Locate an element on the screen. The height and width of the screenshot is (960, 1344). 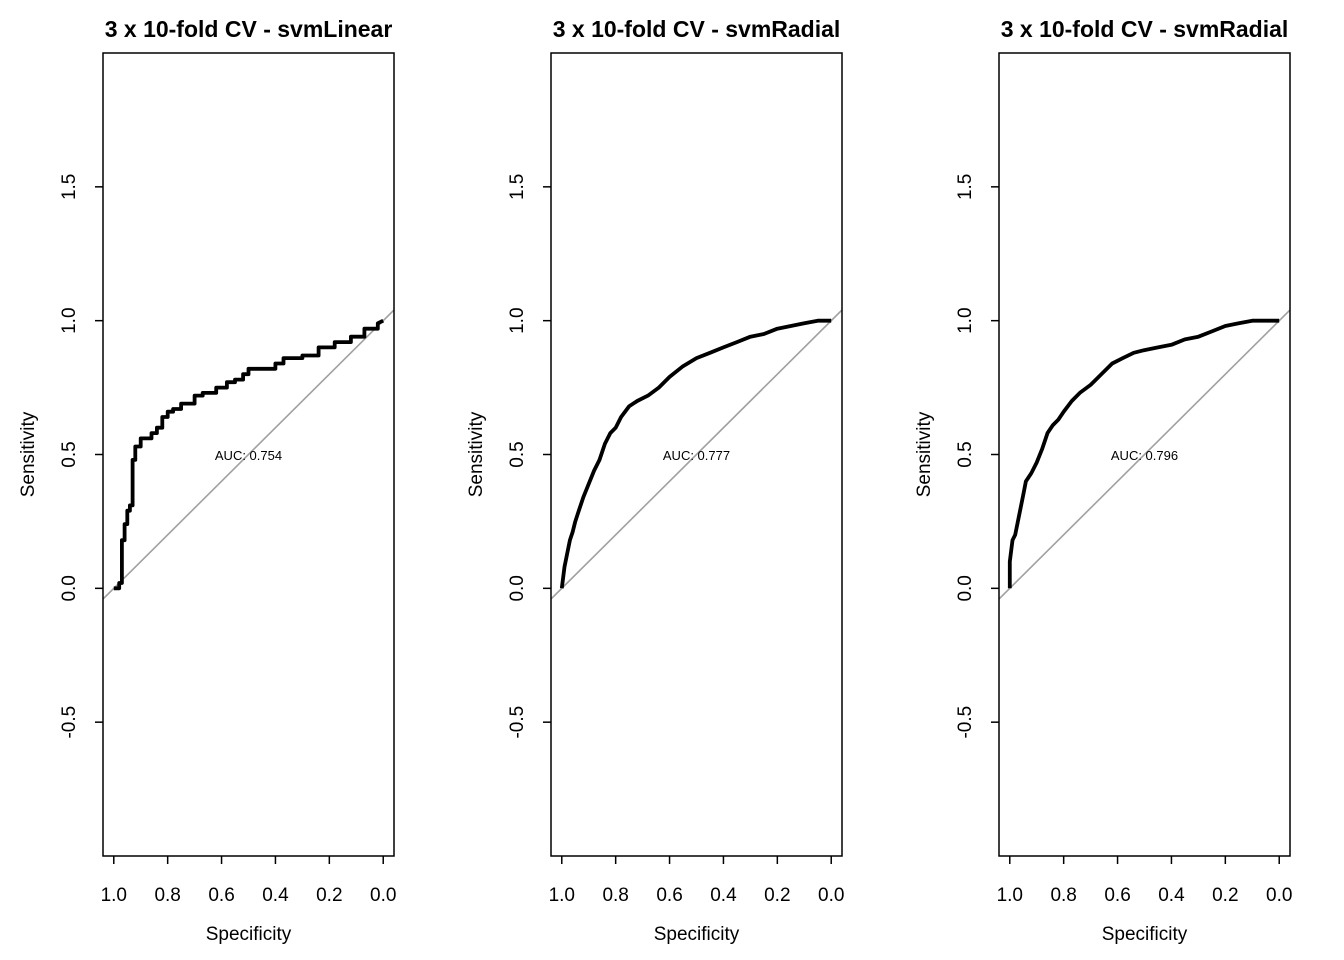
panel-title: 3 x 10-fold CV - svmLinear is located at coordinates (249, 29).